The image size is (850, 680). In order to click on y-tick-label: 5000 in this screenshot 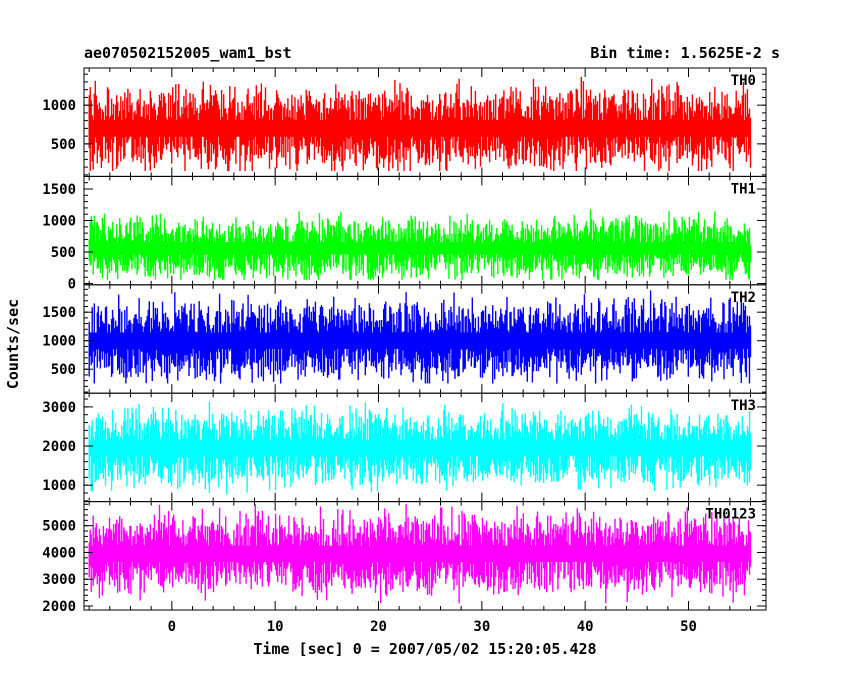, I will do `click(59, 527)`.